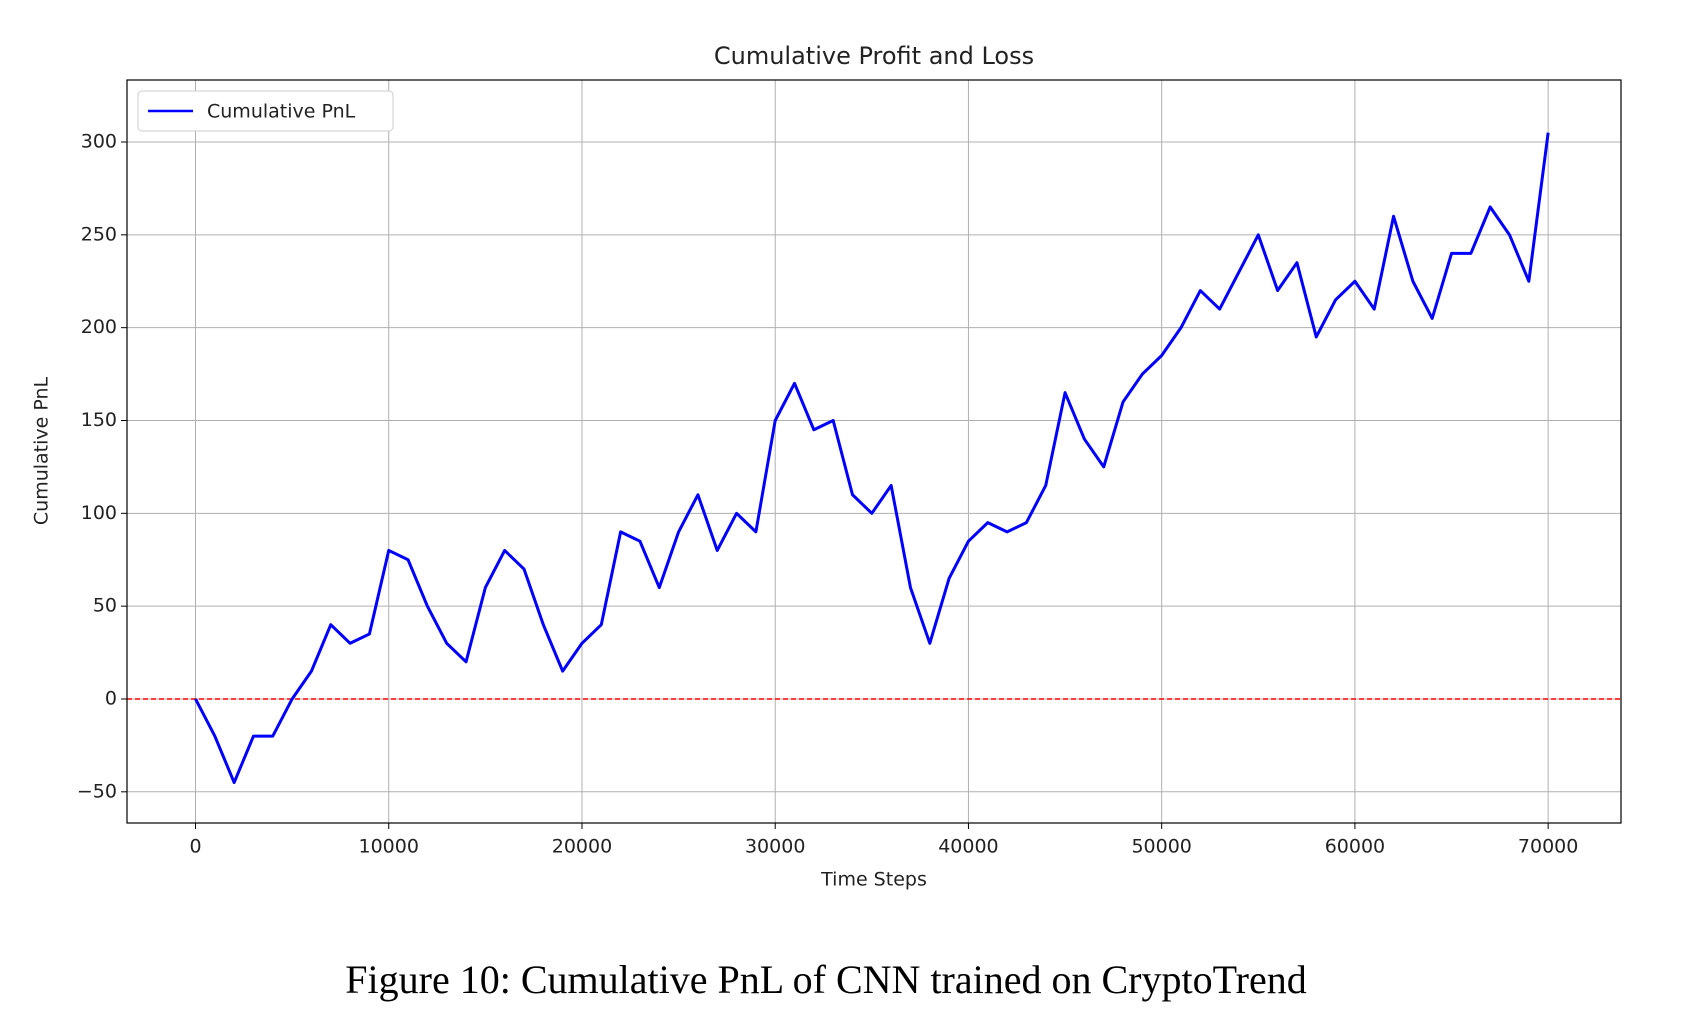  I want to click on x-tick-label: 10000, so click(389, 847).